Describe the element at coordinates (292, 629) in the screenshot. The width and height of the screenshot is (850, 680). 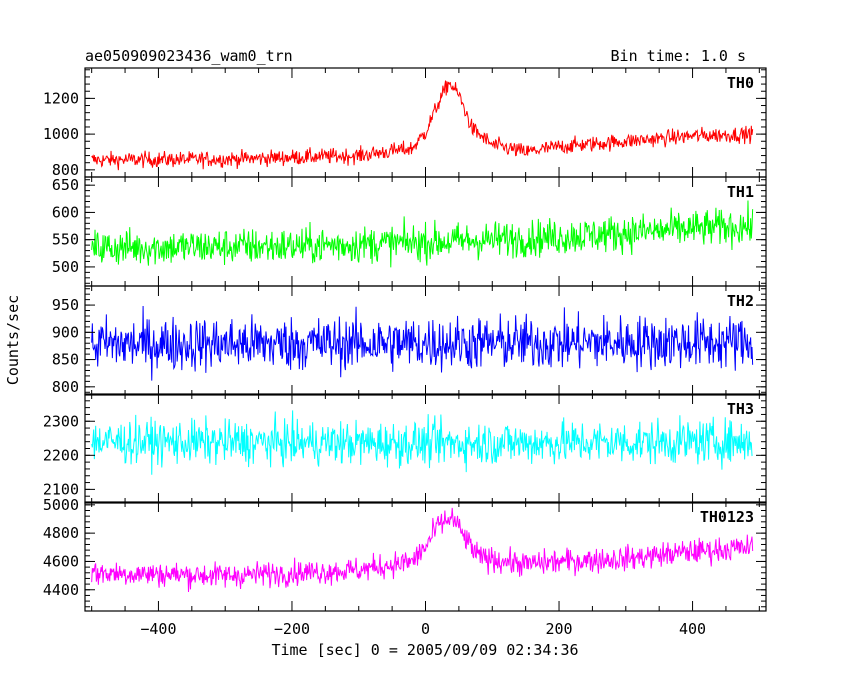
I see `x-tick-label: −200` at that location.